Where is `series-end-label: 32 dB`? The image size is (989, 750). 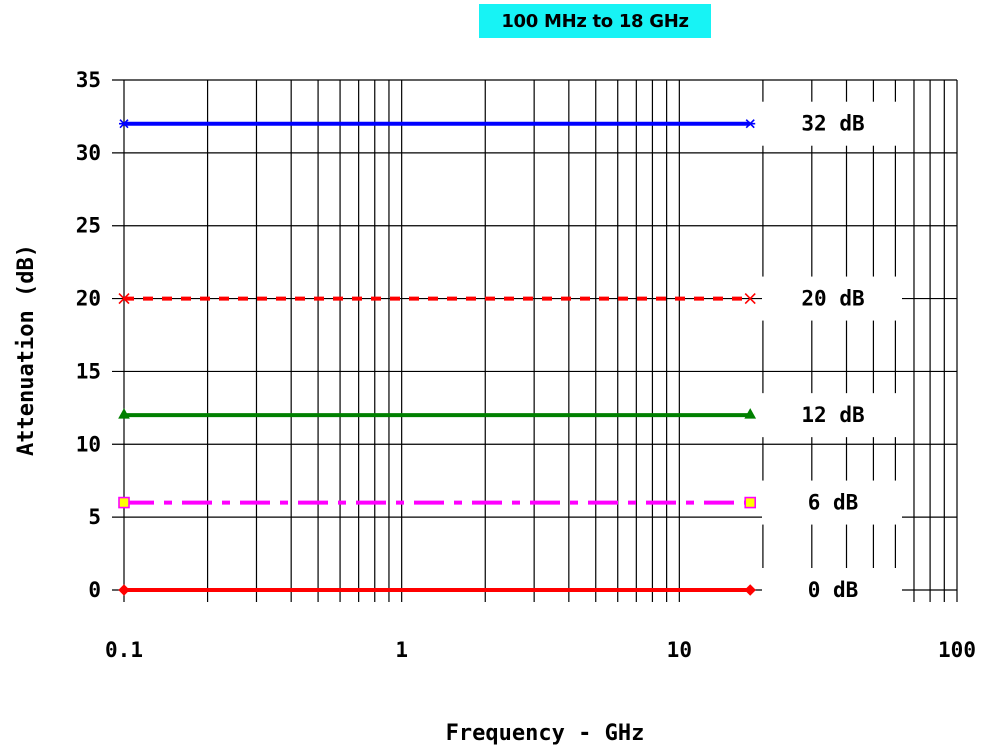
series-end-label: 32 dB is located at coordinates (832, 124).